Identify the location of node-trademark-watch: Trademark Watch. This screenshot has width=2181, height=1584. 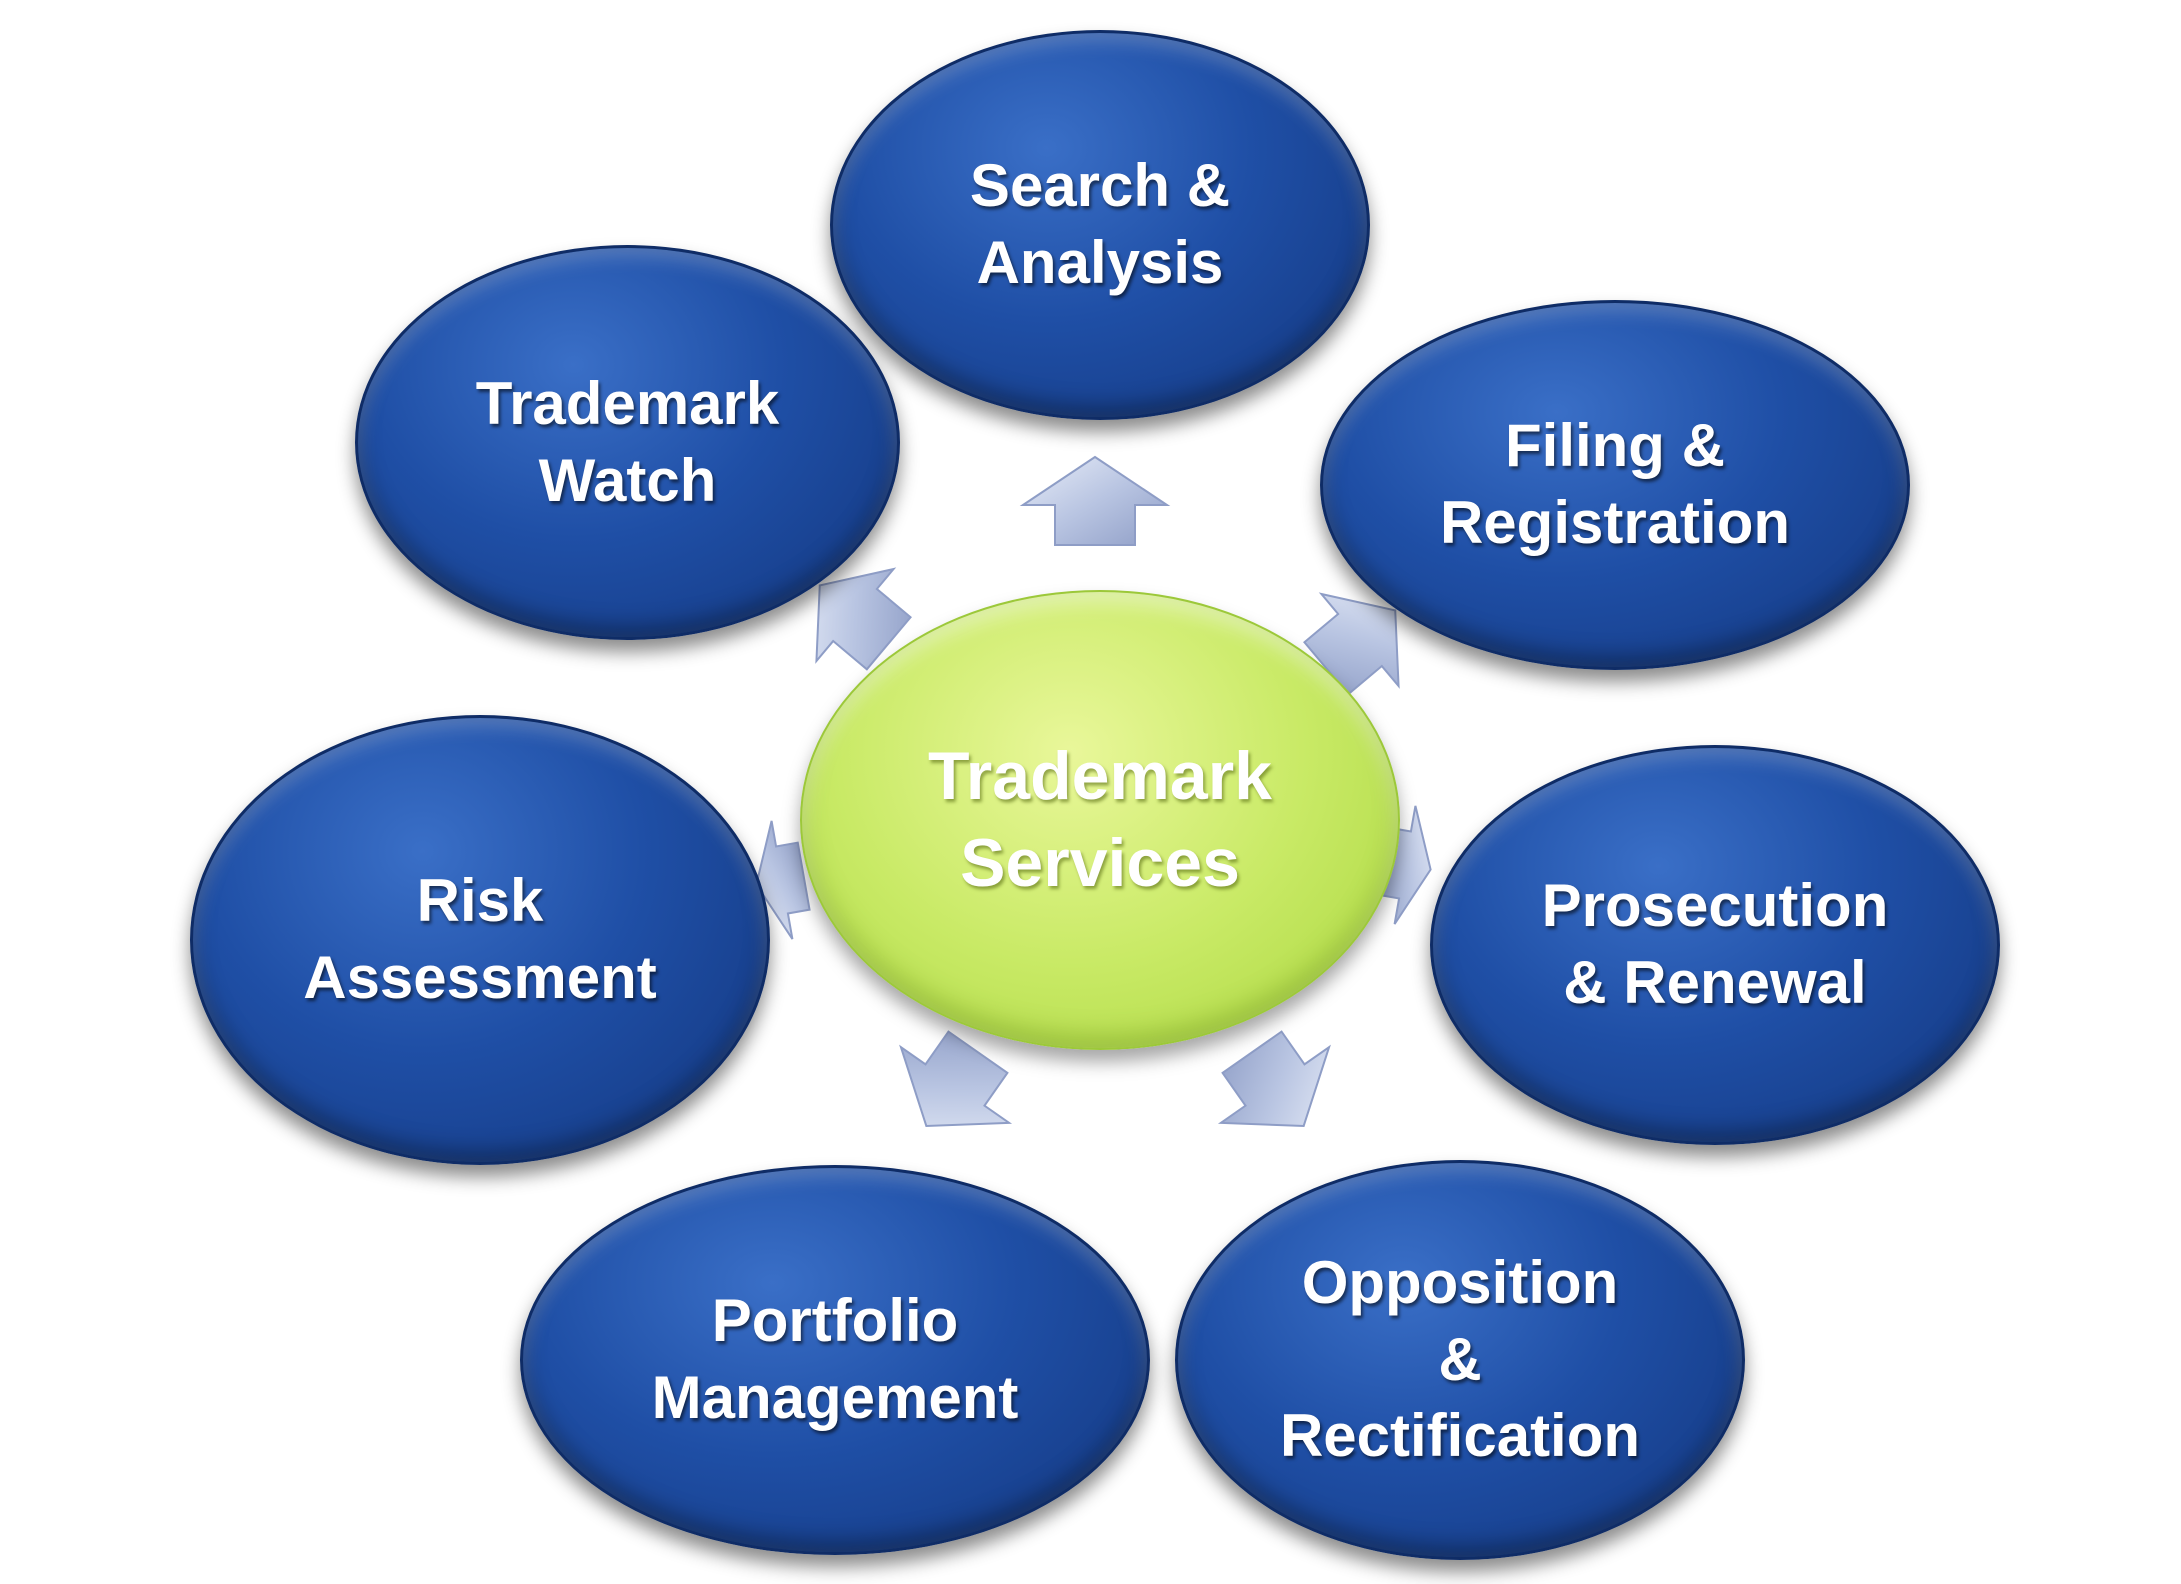
(627, 442).